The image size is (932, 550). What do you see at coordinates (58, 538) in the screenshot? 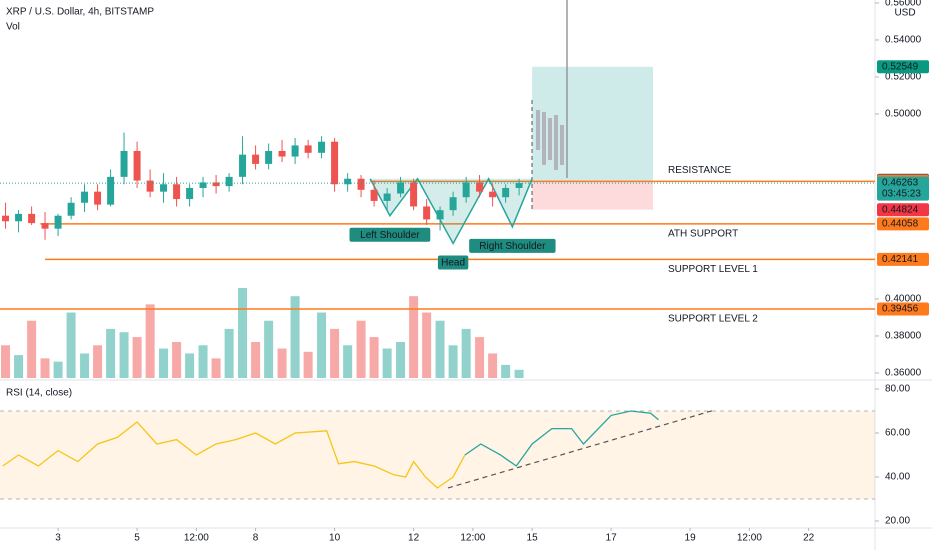
I see `x-tick-label: 3` at bounding box center [58, 538].